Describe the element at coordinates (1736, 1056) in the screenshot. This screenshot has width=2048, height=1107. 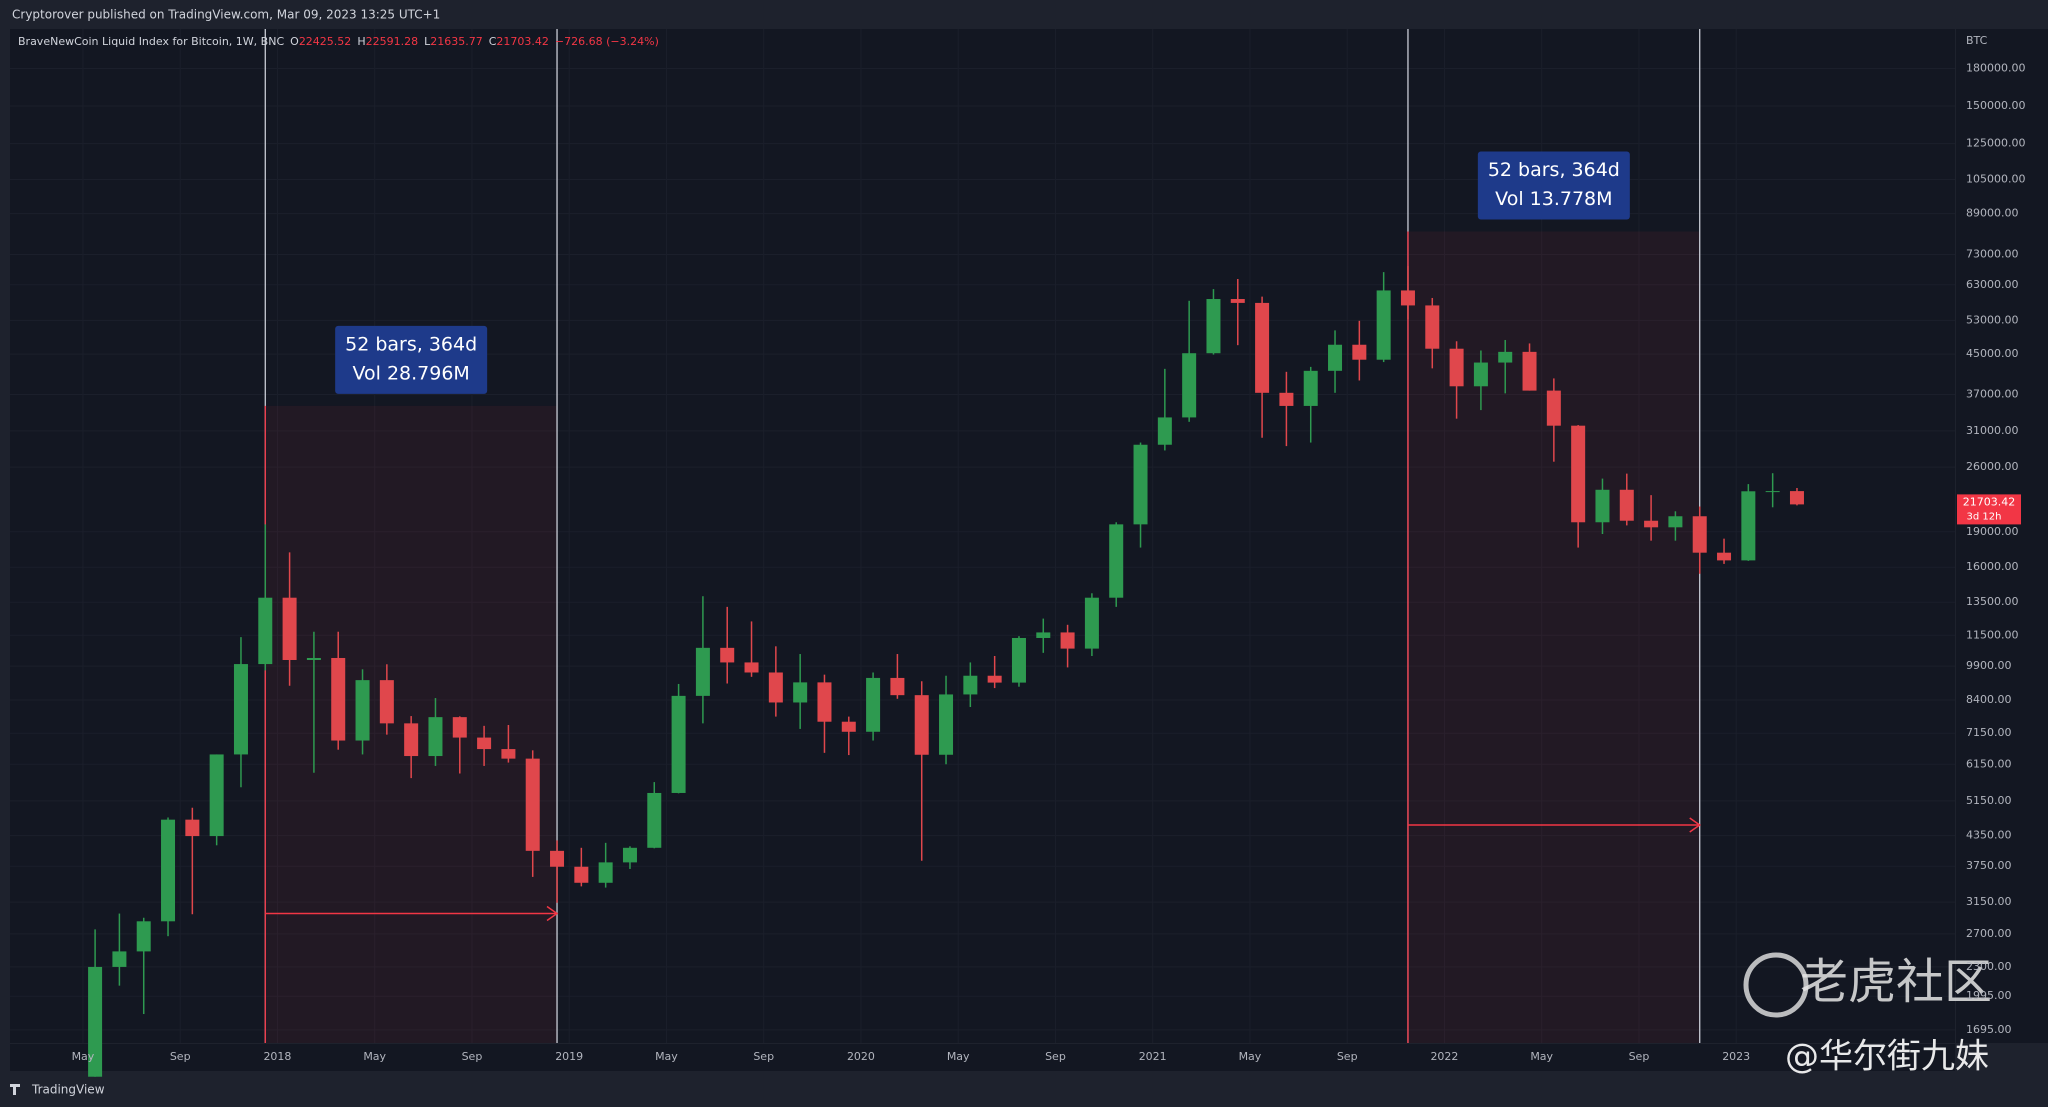
I see `x-tick-label: 2023` at that location.